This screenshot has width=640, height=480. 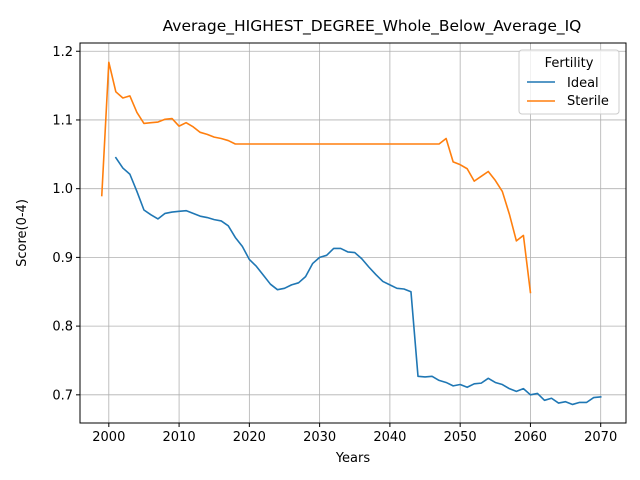 I want to click on x-tick-label: 2030, so click(x=319, y=437).